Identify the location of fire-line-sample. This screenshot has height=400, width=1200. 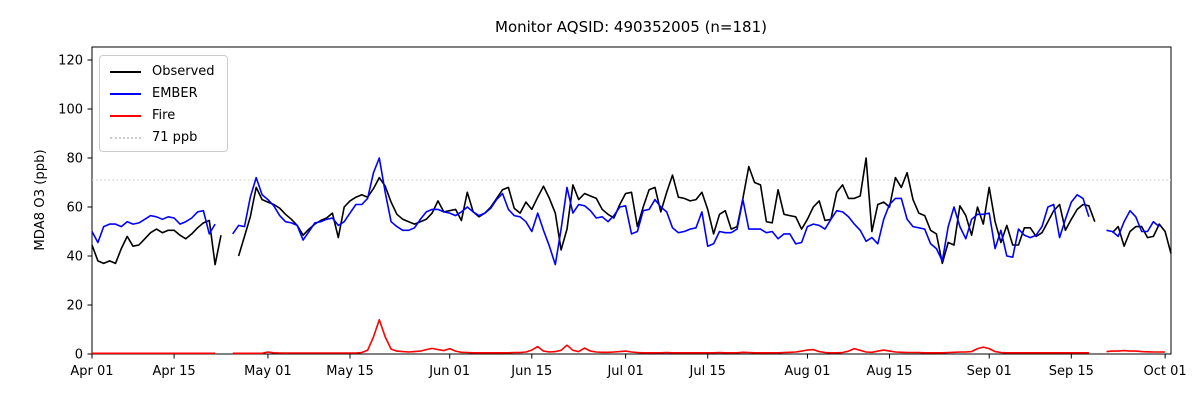
(125, 115).